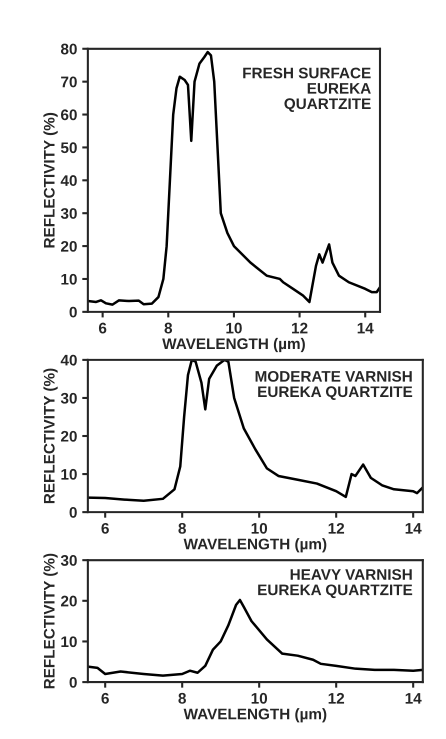 The width and height of the screenshot is (446, 739). Describe the element at coordinates (68, 148) in the screenshot. I see `y-tick-label: 50` at that location.